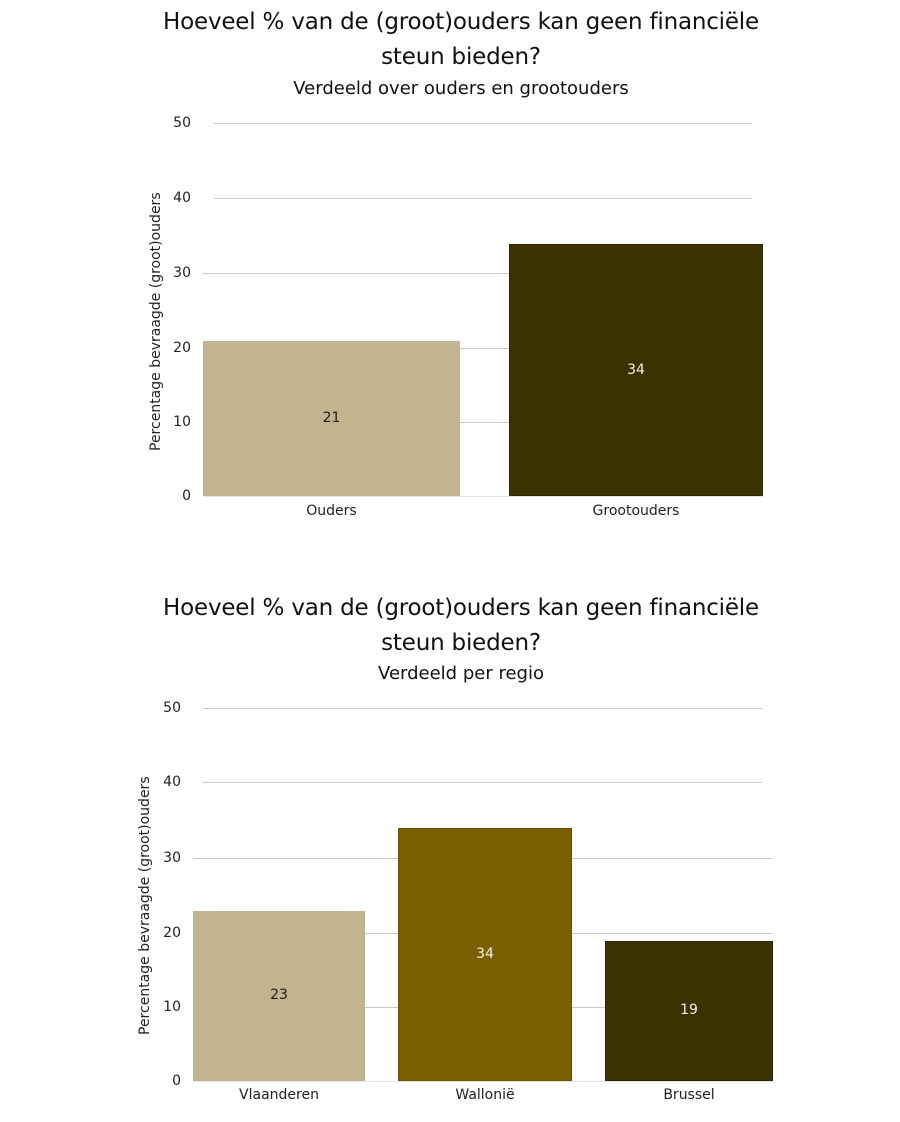 The image size is (900, 1122). I want to click on bar-value-label: 19, so click(689, 1010).